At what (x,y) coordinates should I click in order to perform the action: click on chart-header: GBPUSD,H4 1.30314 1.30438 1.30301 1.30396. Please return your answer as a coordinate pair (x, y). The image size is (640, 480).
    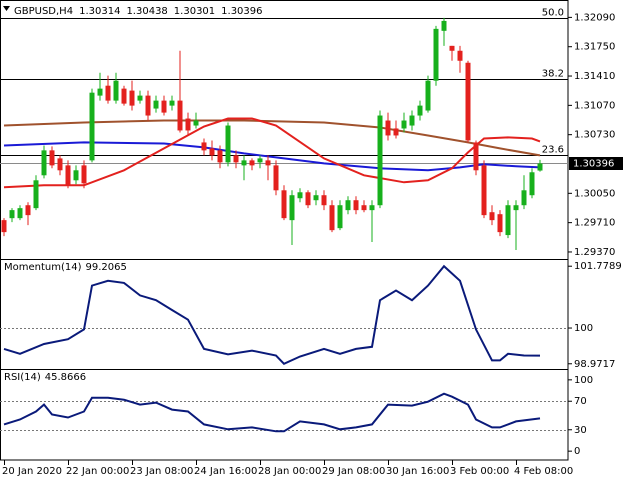
    Looking at the image, I should click on (138, 11).